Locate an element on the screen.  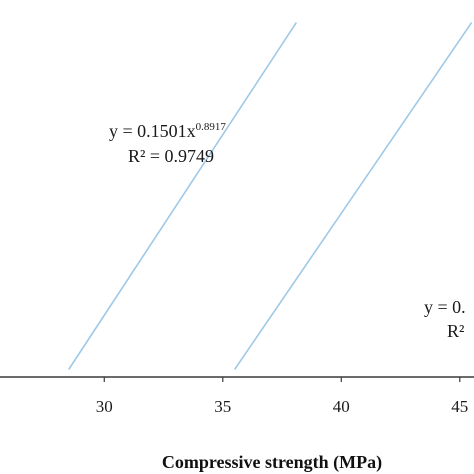
fit-equation-1: y = 0.1501x0.8917 is located at coordinates (167, 131).